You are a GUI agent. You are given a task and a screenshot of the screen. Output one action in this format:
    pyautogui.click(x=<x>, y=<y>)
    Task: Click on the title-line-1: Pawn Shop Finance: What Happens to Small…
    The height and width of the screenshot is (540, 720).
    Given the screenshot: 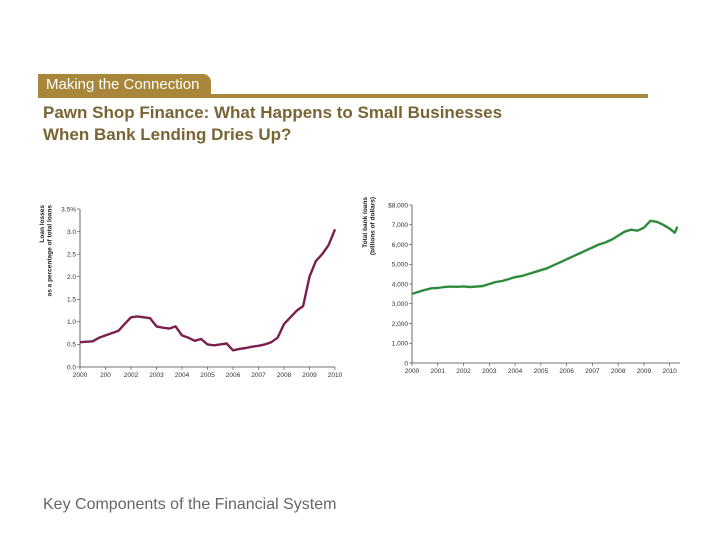 What is the action you would take?
    pyautogui.click(x=273, y=112)
    